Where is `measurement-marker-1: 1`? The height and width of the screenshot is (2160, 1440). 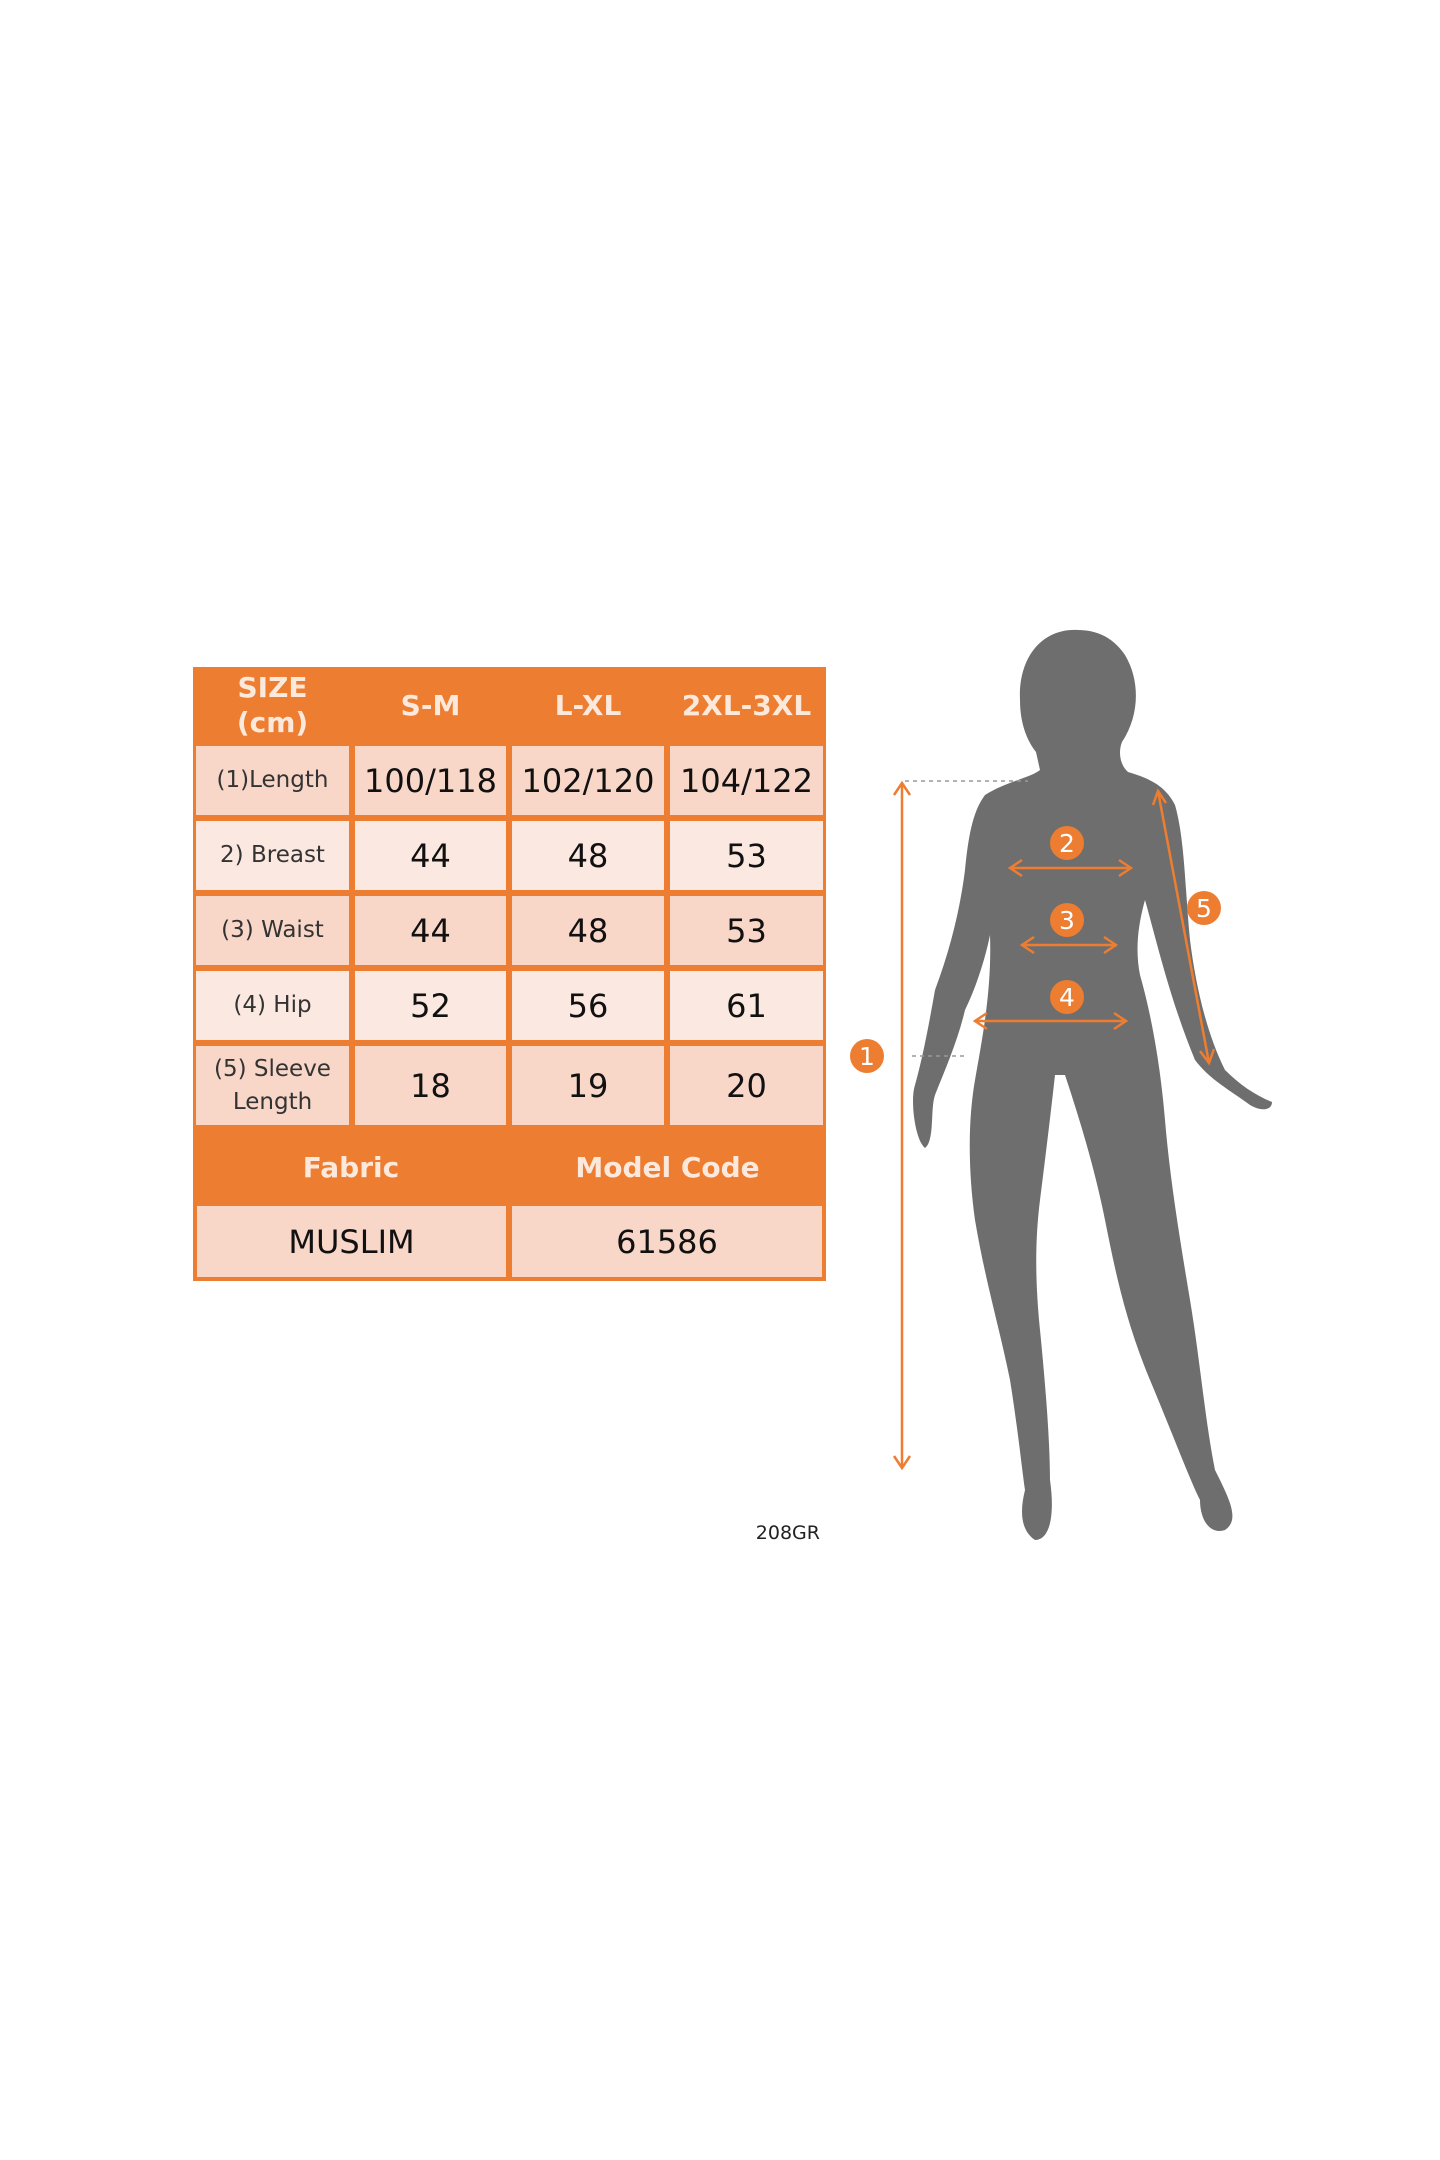
measurement-marker-1: 1 is located at coordinates (867, 1056).